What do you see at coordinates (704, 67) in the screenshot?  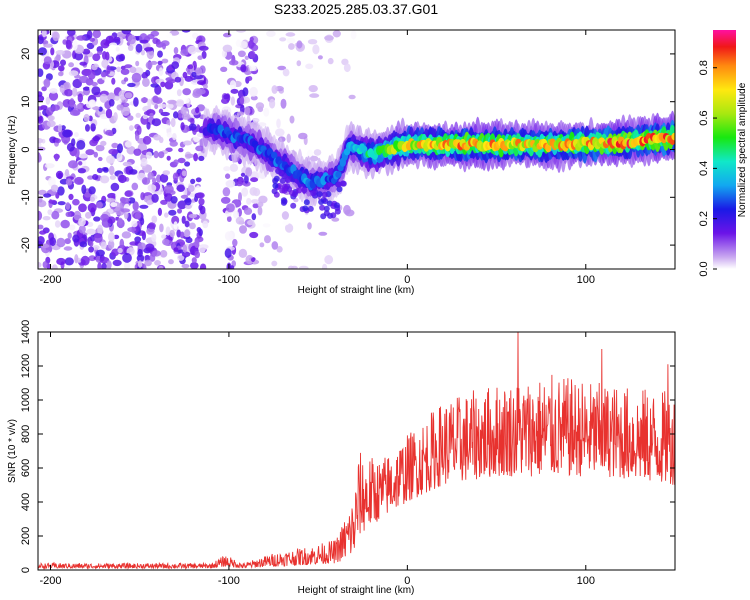 I see `colorbar-tick-label: 0.8` at bounding box center [704, 67].